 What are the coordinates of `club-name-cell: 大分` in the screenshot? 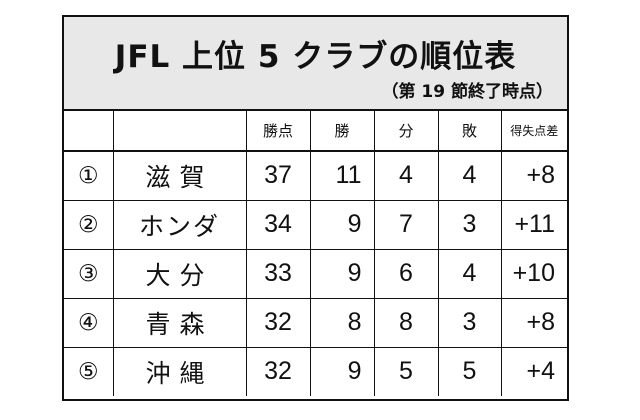 It's located at (180, 274).